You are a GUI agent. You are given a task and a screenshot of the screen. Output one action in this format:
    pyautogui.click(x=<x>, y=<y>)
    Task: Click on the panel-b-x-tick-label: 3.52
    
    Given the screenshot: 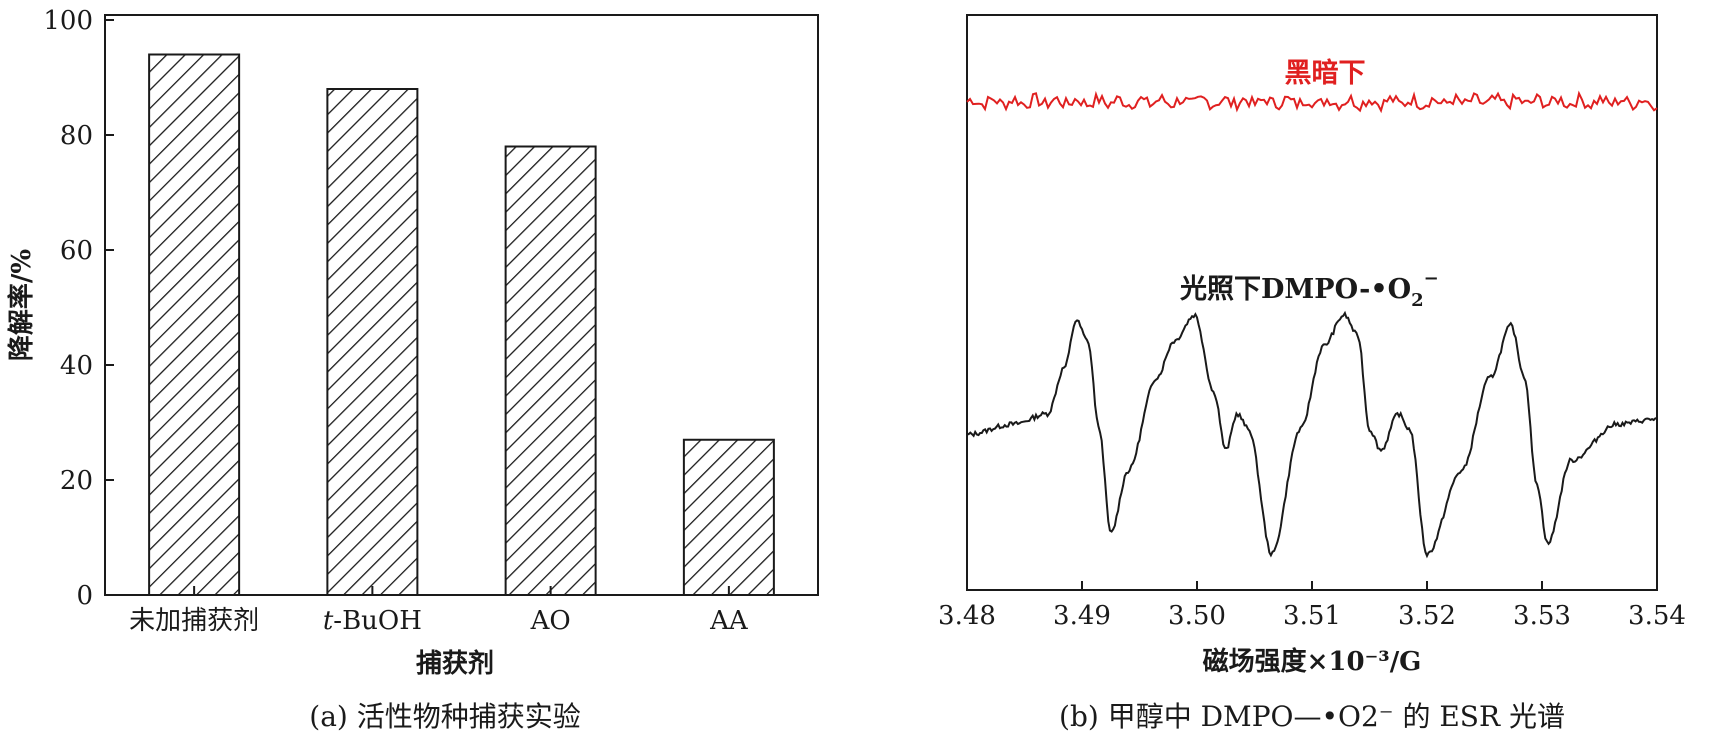 What is the action you would take?
    pyautogui.click(x=1427, y=616)
    